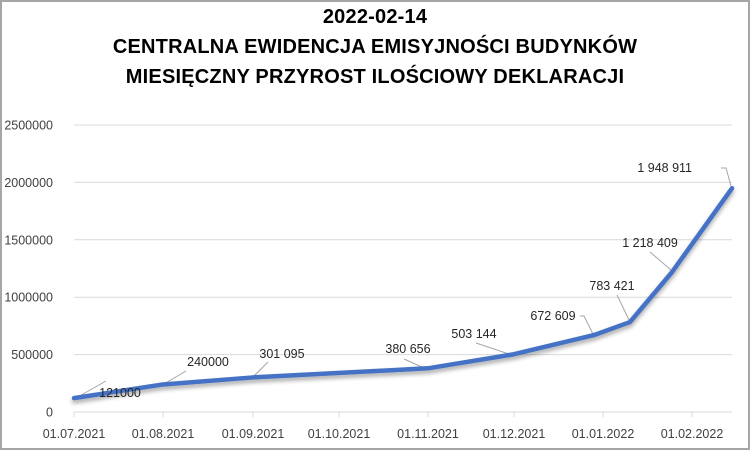 The width and height of the screenshot is (750, 450). I want to click on data-label: 121000, so click(120, 393).